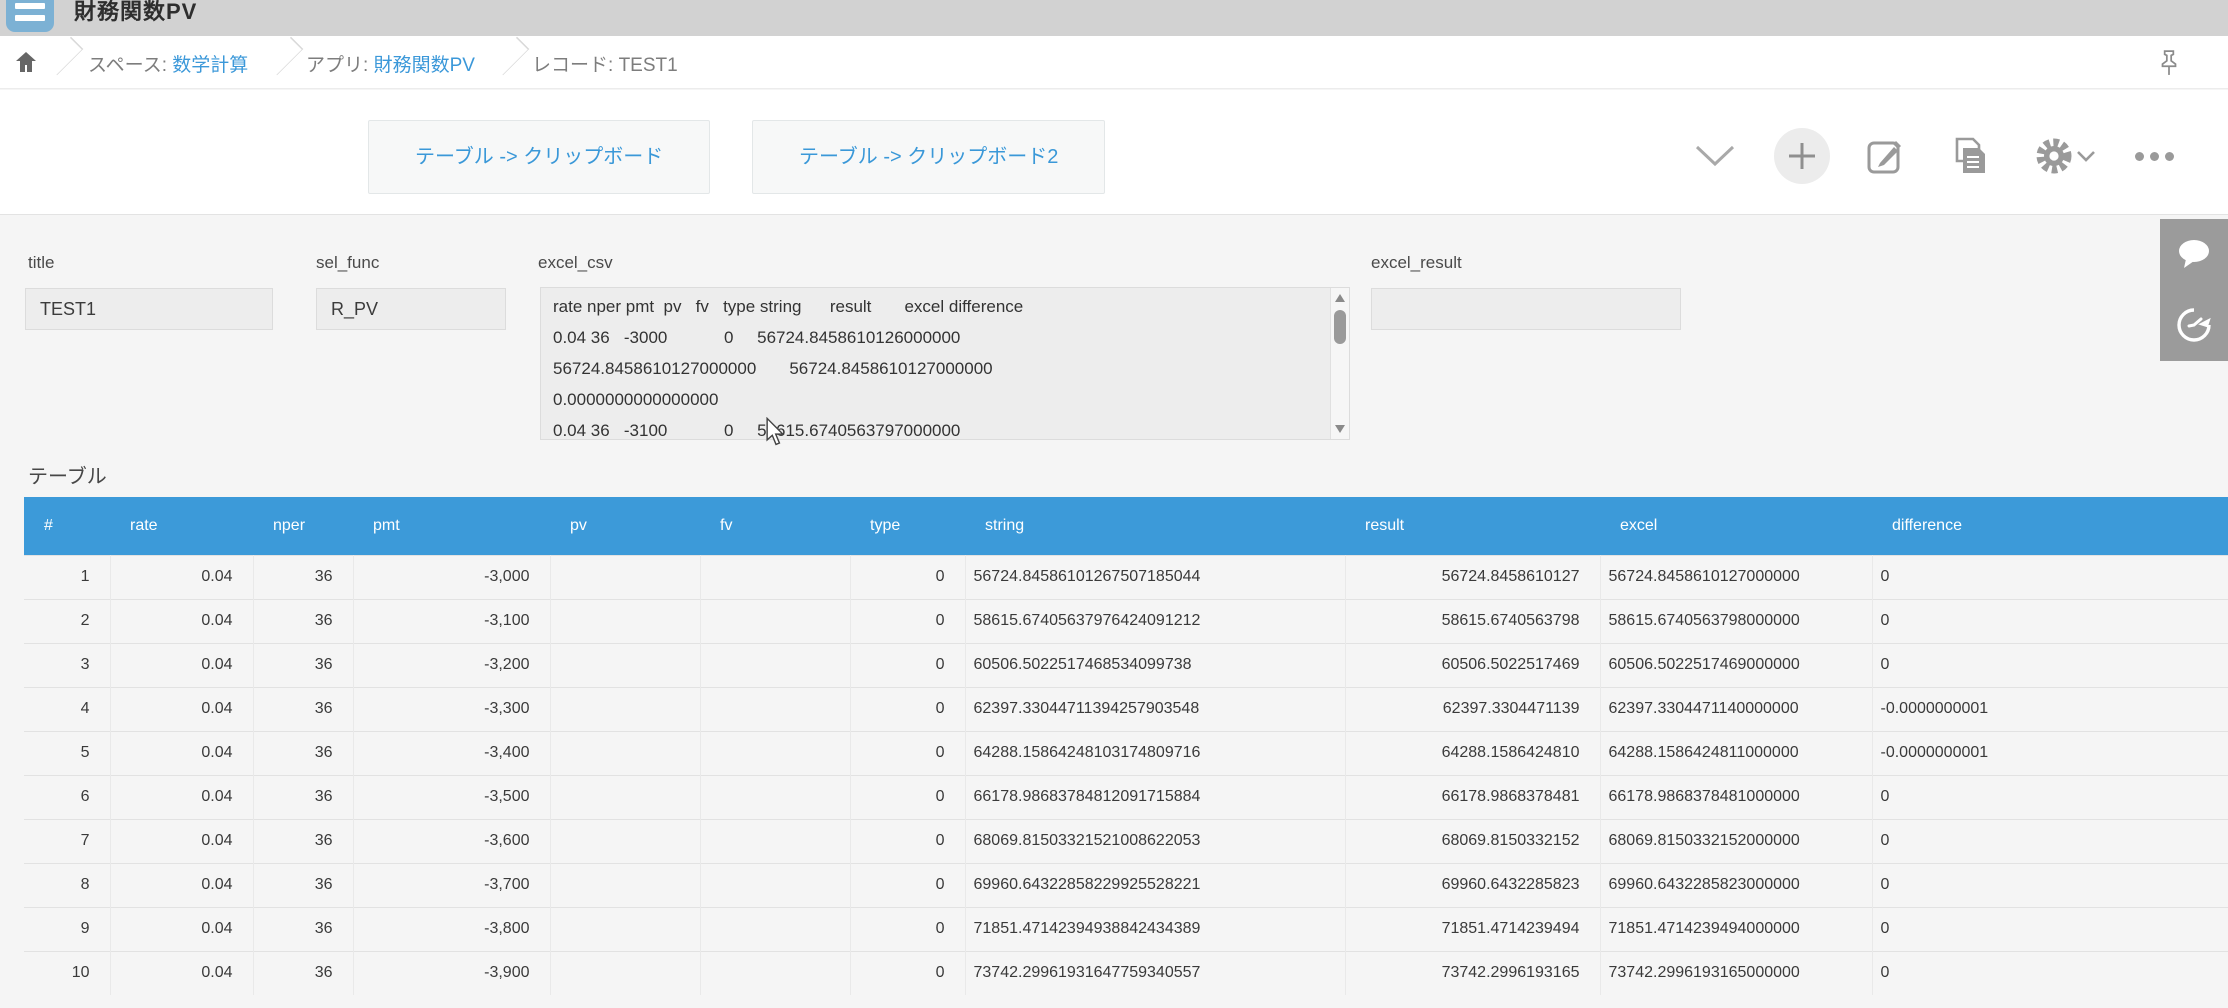 This screenshot has width=2228, height=1008. I want to click on settings-dropdown-chevron-icon, so click(2086, 156).